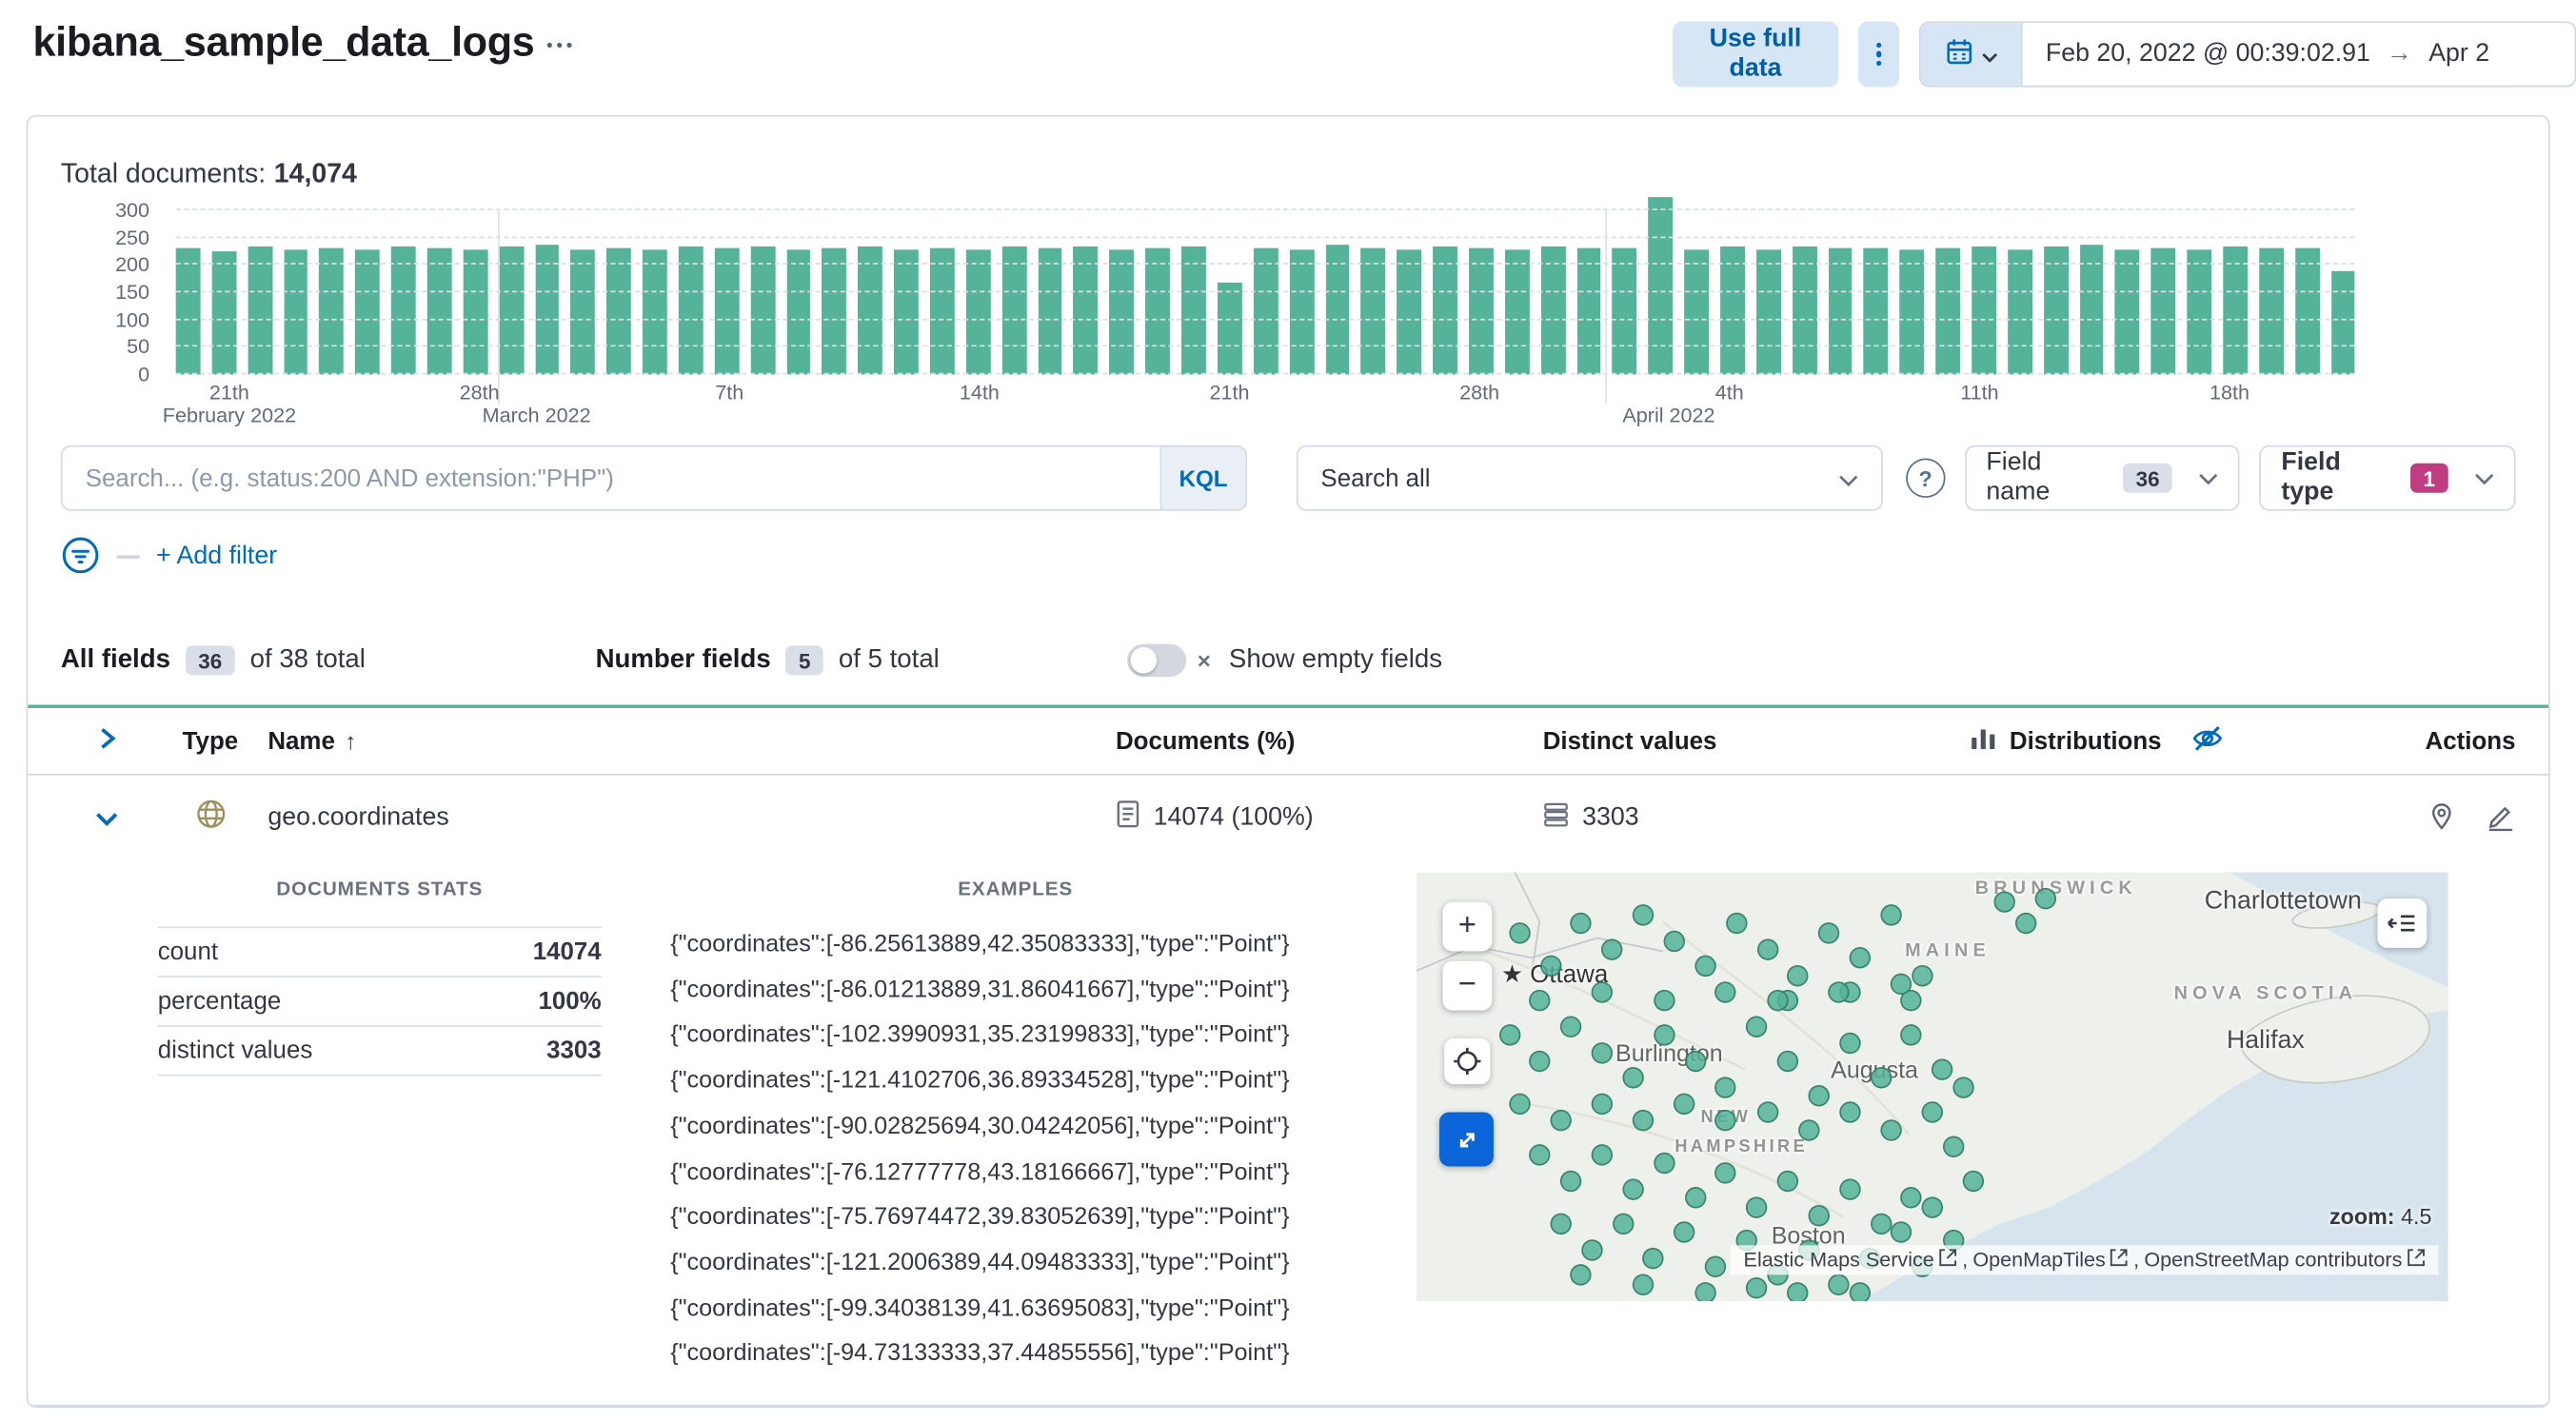 The width and height of the screenshot is (2576, 1422). What do you see at coordinates (2284, 1260) in the screenshot?
I see `attribution-link: OpenStreetMap contributors` at bounding box center [2284, 1260].